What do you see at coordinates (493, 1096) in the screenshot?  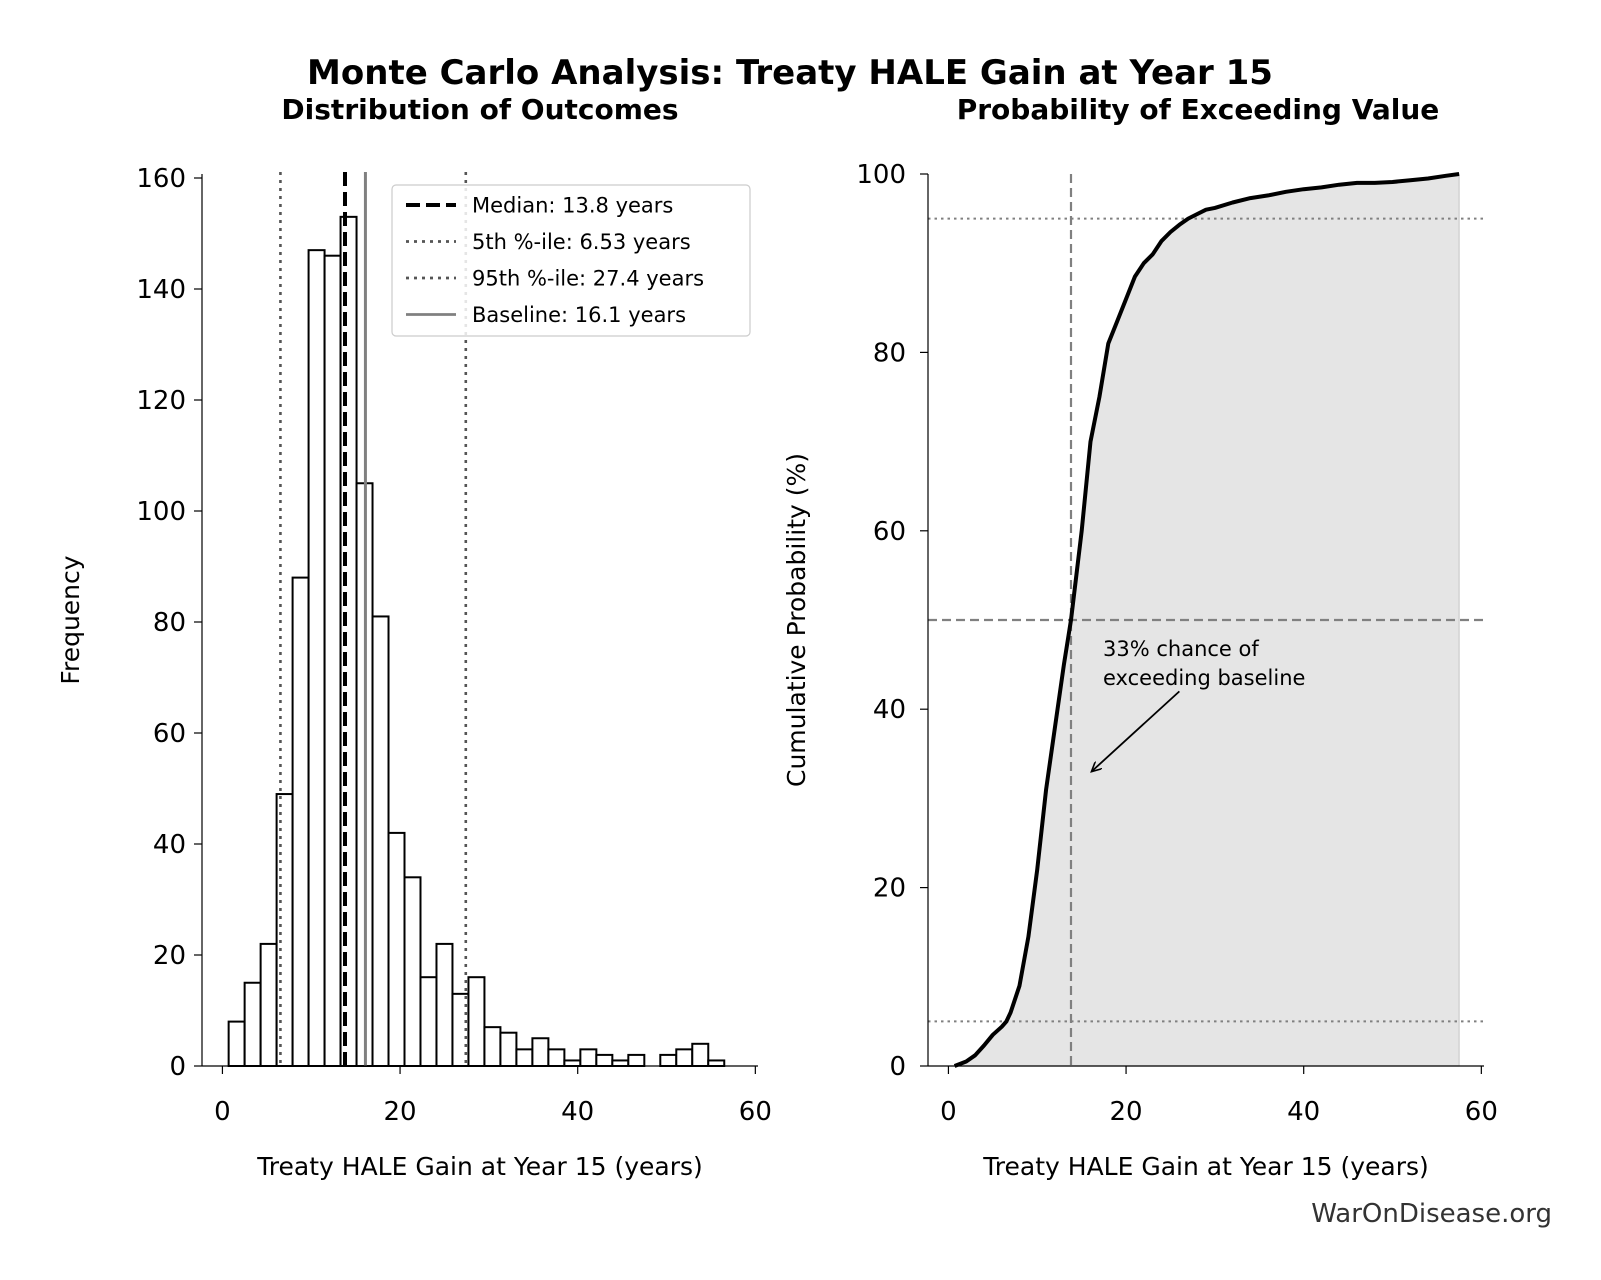 I see `histogram-x-ticks: 0 20 40 60` at bounding box center [493, 1096].